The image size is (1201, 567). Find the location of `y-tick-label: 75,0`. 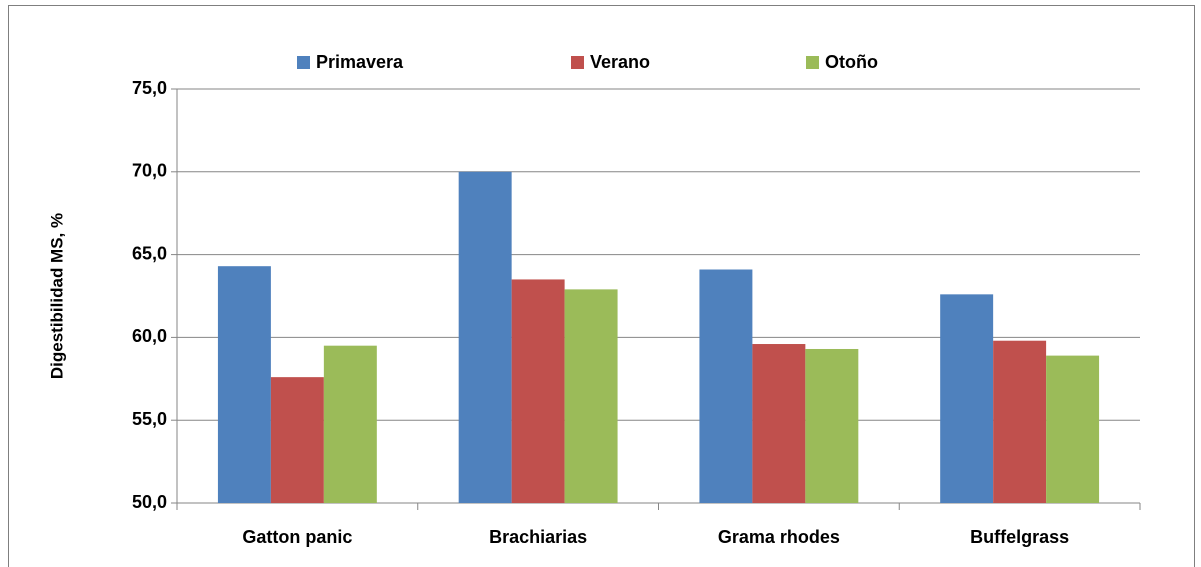

y-tick-label: 75,0 is located at coordinates (149, 88).